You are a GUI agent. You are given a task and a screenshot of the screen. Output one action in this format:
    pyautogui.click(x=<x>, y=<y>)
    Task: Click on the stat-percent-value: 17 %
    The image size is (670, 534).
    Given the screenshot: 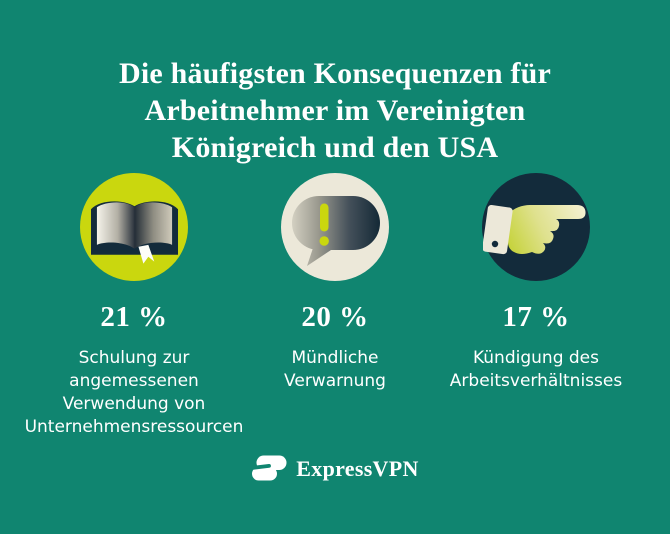 What is the action you would take?
    pyautogui.click(x=536, y=317)
    